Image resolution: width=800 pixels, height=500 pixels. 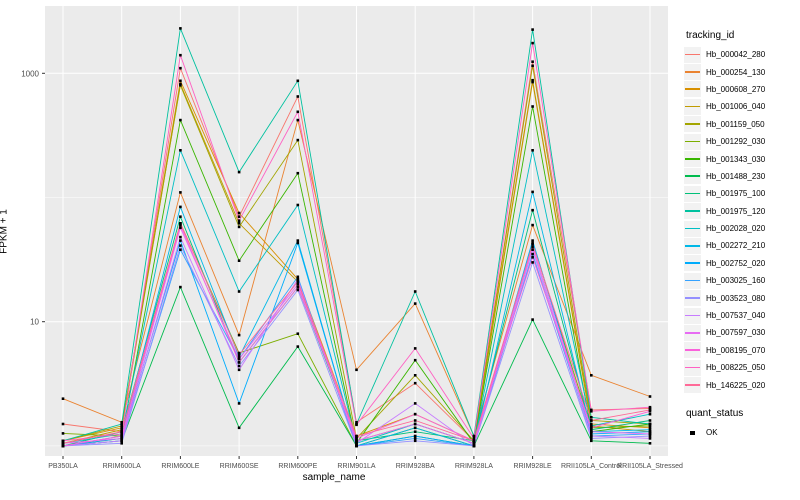 I want to click on legend-item: Hb_000042_280, so click(x=741, y=54).